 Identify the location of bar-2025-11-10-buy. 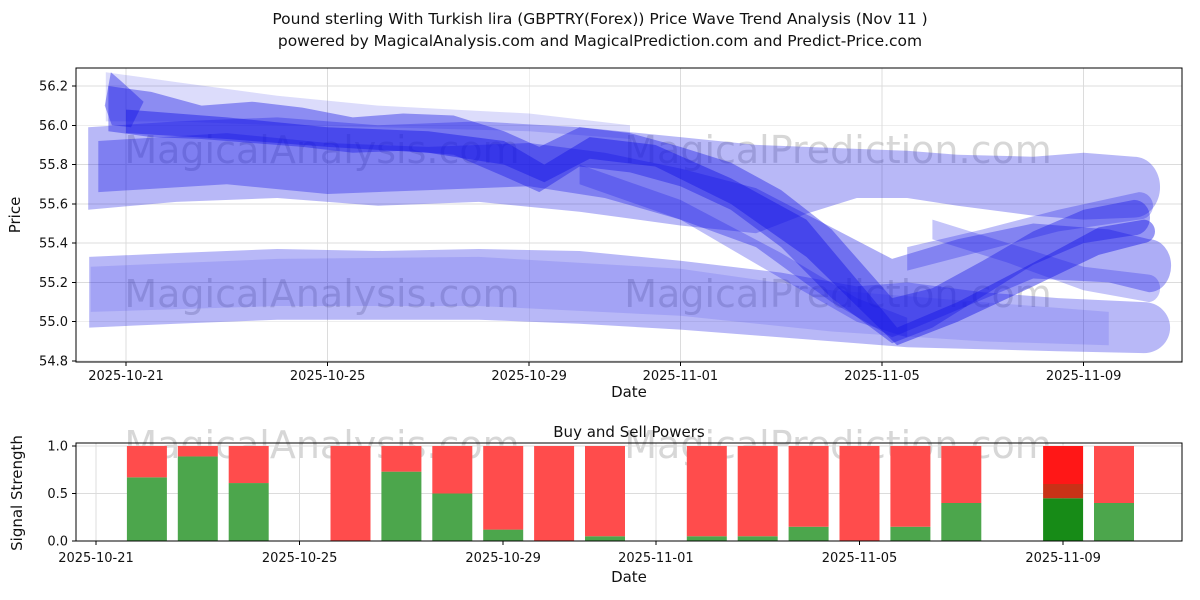
(1114, 522).